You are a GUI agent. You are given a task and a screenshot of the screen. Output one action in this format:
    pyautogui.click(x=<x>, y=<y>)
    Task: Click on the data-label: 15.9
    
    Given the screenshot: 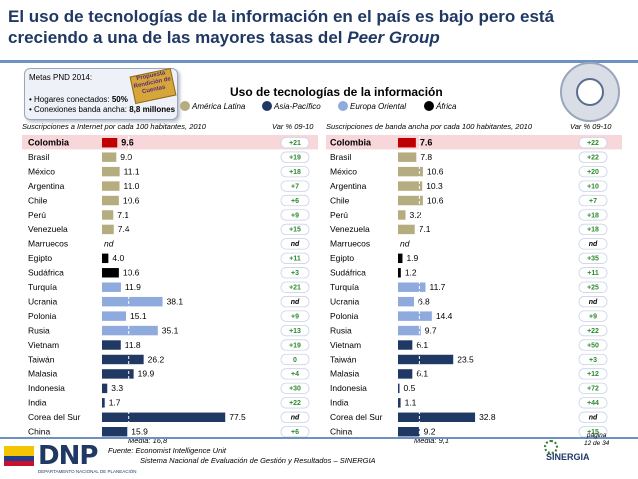 What is the action you would take?
    pyautogui.click(x=139, y=432)
    